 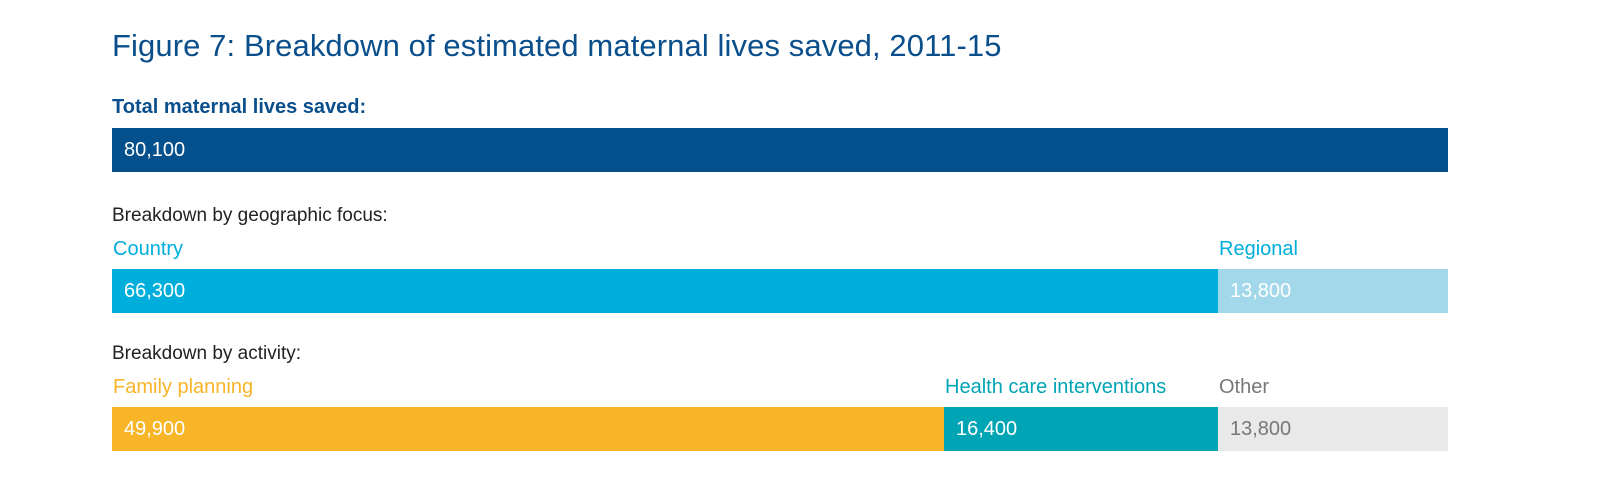 What do you see at coordinates (987, 429) in the screenshot?
I see `bar-value-label-2-1: 16,400` at bounding box center [987, 429].